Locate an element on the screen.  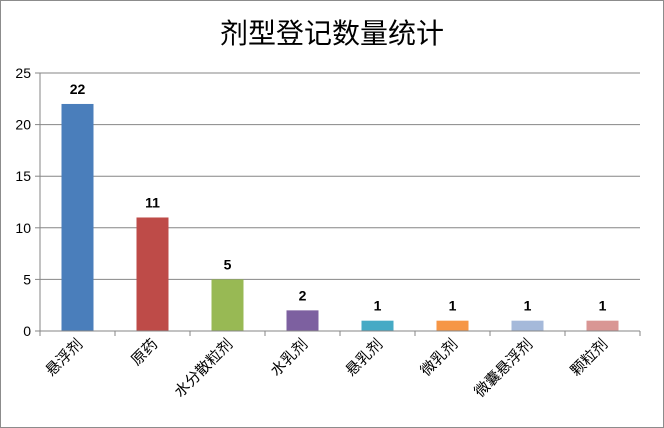
chart-title: 剂型登记数量统计 is located at coordinates (332, 33).